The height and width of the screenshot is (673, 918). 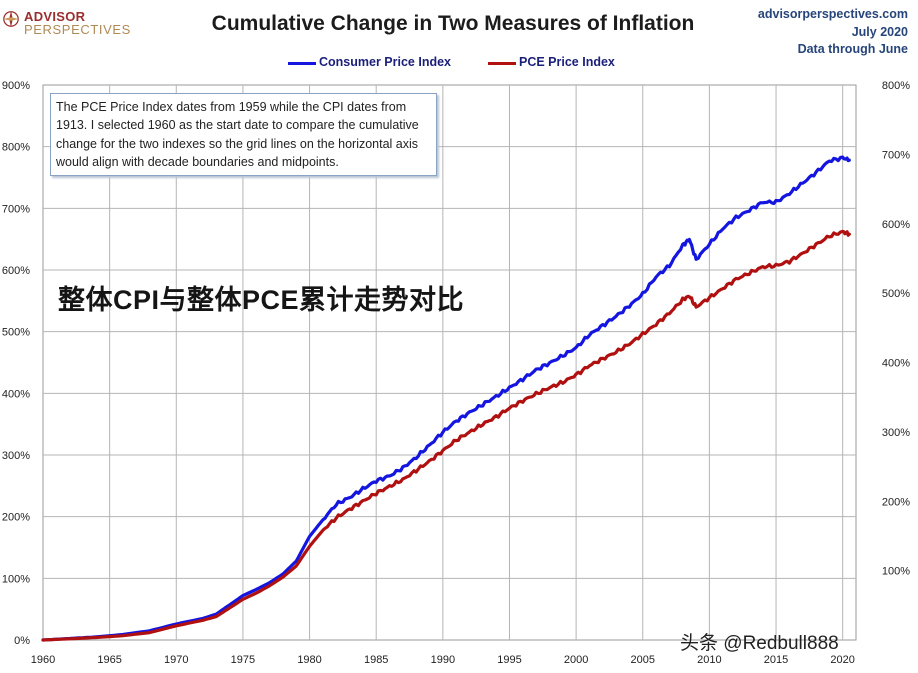 I want to click on y-tick-right-label: 200%, so click(x=896, y=502).